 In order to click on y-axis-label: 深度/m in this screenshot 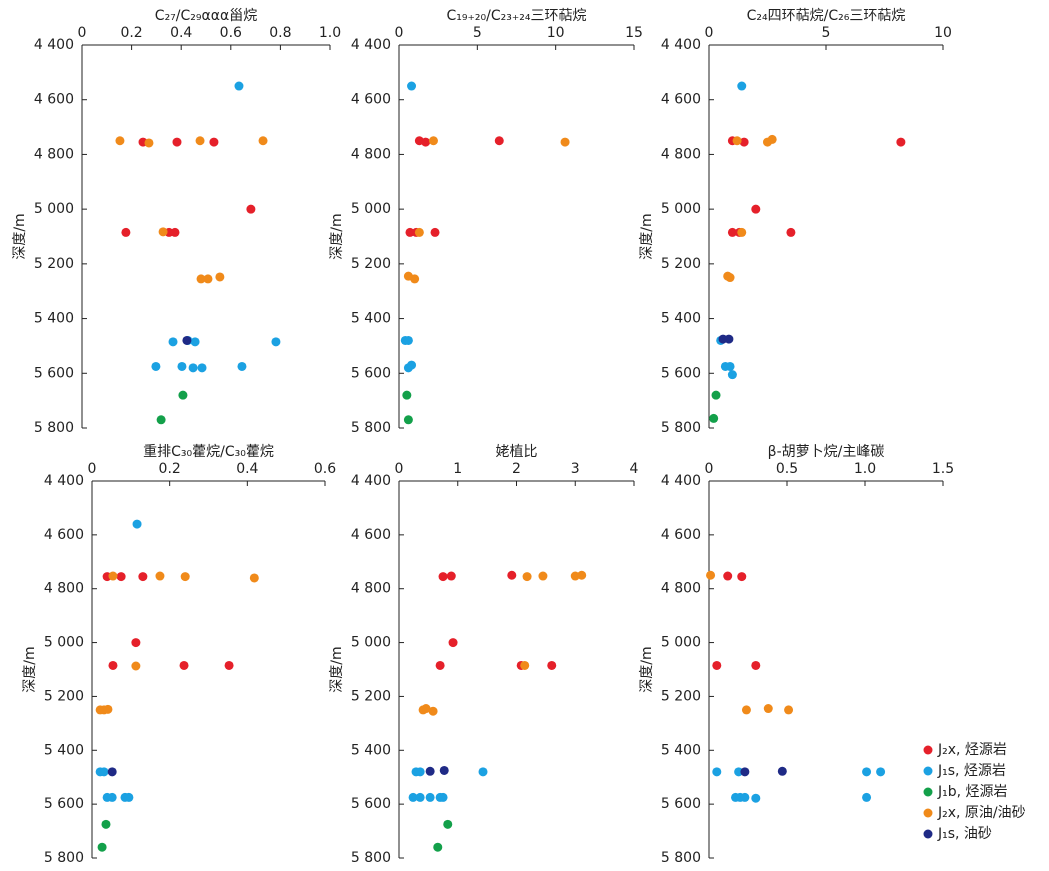, I will do `click(337, 669)`.